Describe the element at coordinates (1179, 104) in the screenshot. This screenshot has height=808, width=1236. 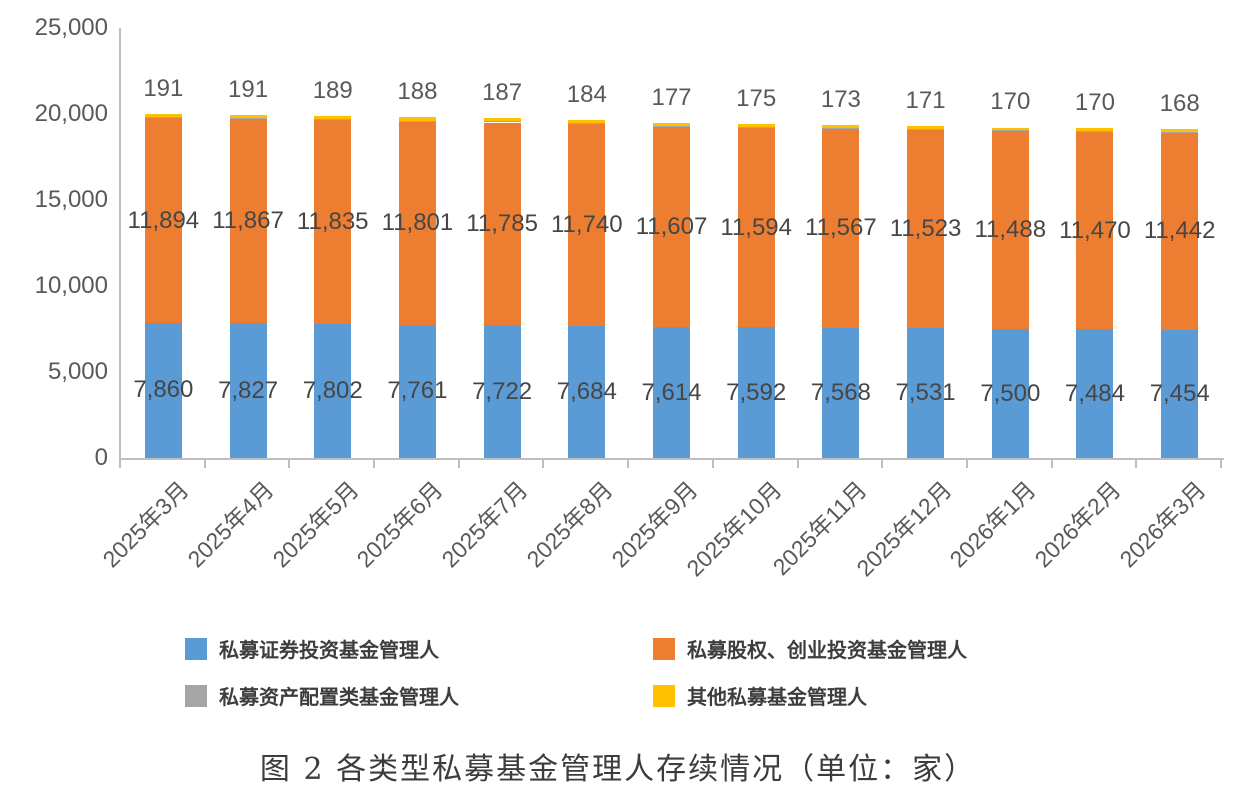
I see `data-label-other: 168` at that location.